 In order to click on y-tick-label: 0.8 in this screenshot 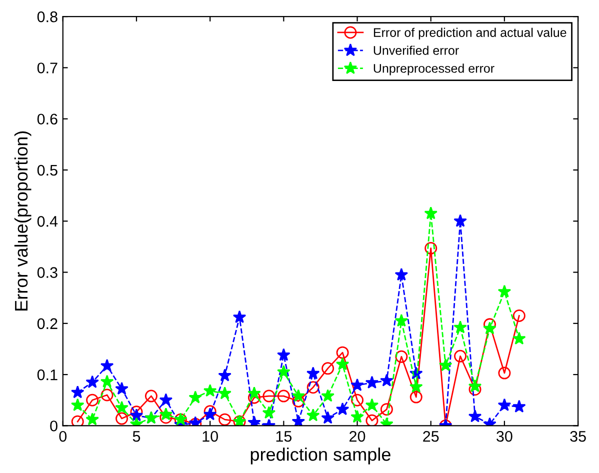, I will do `click(47, 16)`.